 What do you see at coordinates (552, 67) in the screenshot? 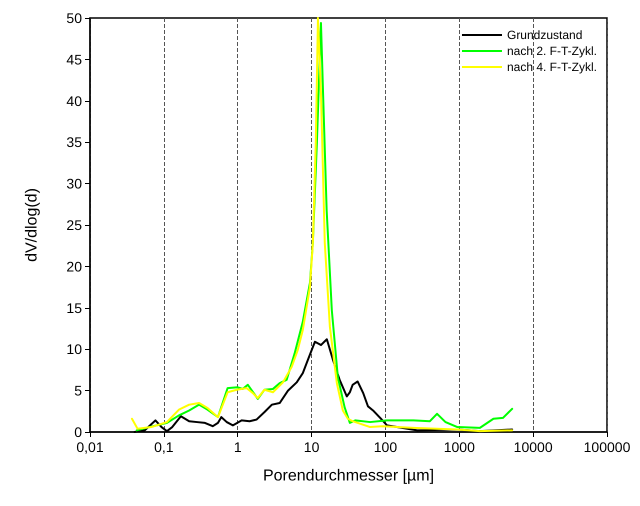
I see `legend-label: nach 4. F-T-Zykl.` at bounding box center [552, 67].